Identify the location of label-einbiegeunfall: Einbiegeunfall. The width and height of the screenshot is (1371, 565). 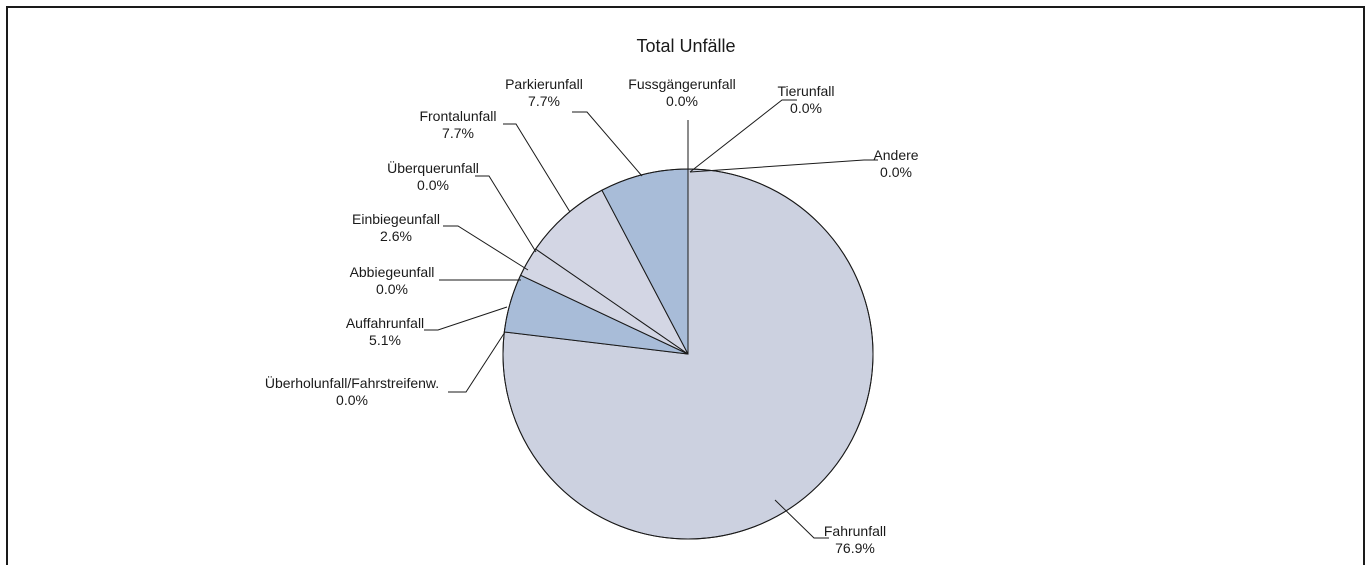
(396, 219).